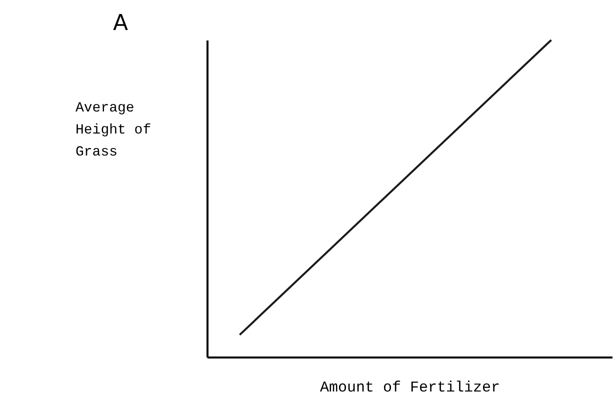 This screenshot has width=614, height=411. What do you see at coordinates (410, 388) in the screenshot?
I see `x-axis-title: Amount of Fertilizer` at bounding box center [410, 388].